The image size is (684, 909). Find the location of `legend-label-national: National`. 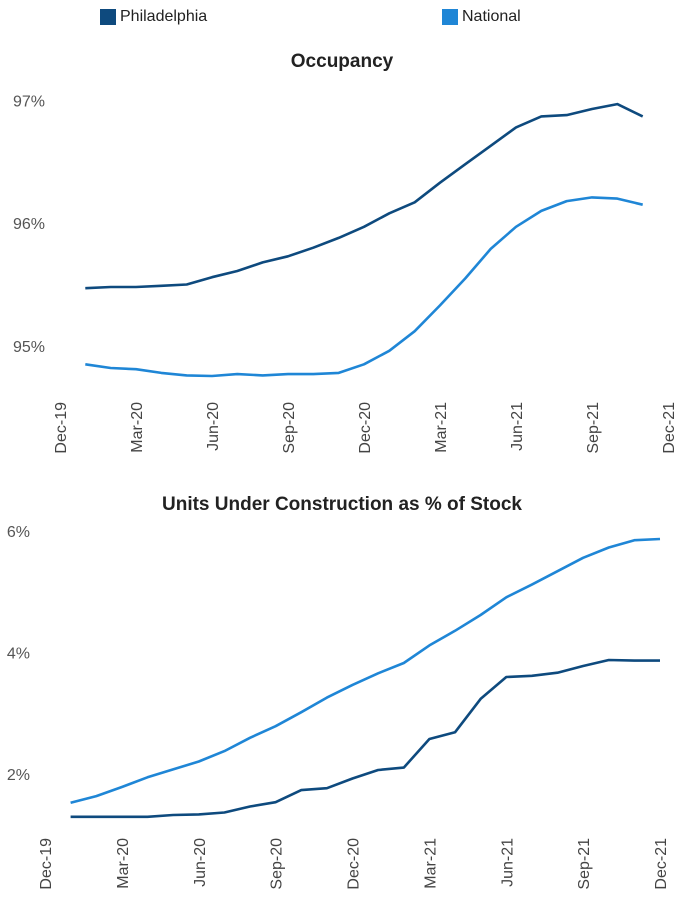

legend-label-national: National is located at coordinates (491, 16).